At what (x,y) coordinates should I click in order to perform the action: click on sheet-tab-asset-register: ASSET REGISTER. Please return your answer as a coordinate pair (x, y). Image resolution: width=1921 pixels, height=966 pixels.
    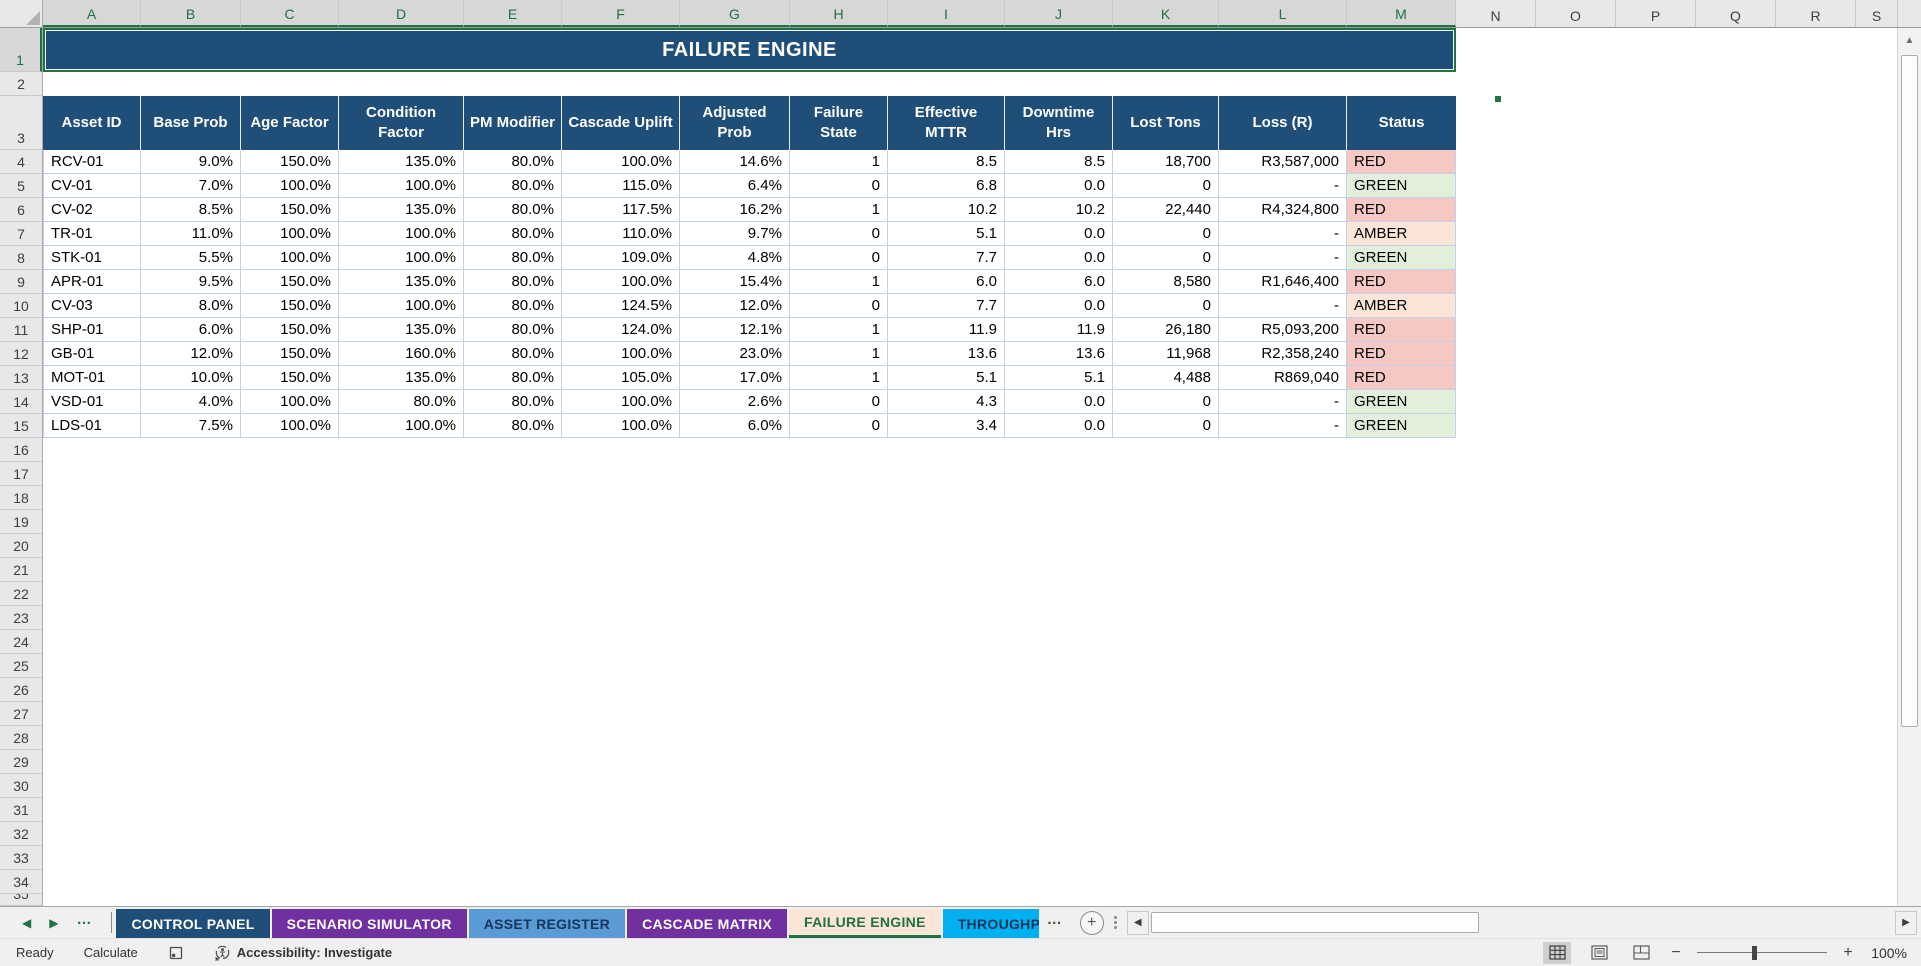
    Looking at the image, I should click on (547, 923).